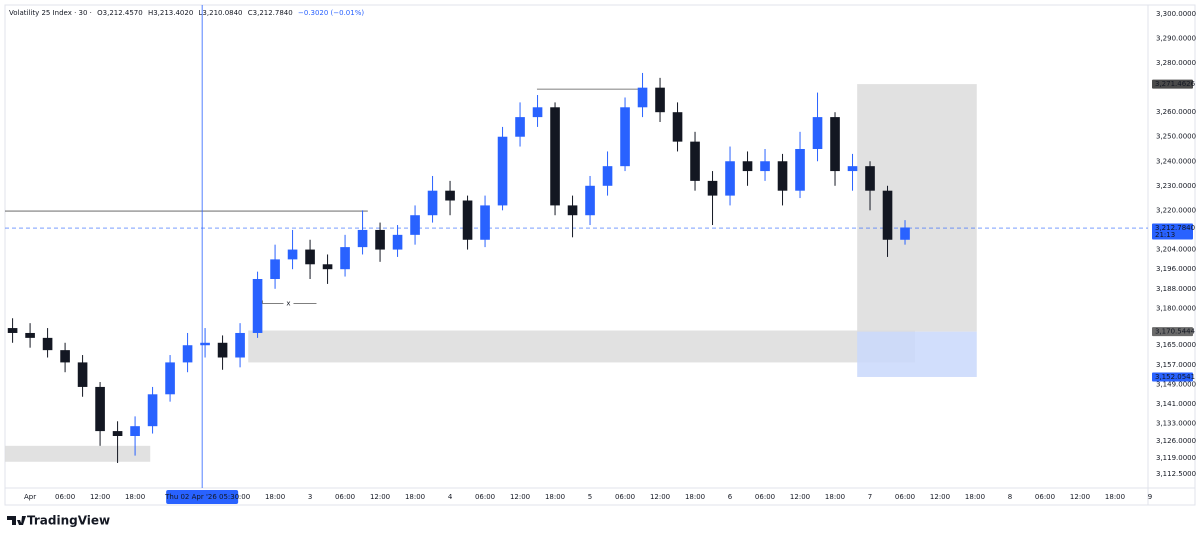  Describe the element at coordinates (120, 13) in the screenshot. I see `legend-open: O3,212.4570` at that location.